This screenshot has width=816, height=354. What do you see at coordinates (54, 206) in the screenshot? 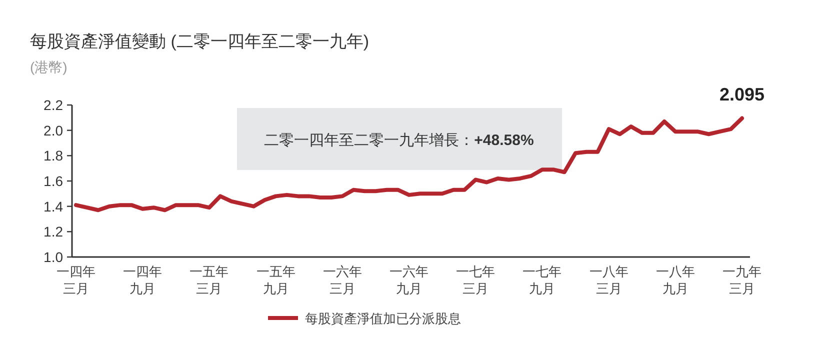
I see `y-tick-label: 1.4` at bounding box center [54, 206].